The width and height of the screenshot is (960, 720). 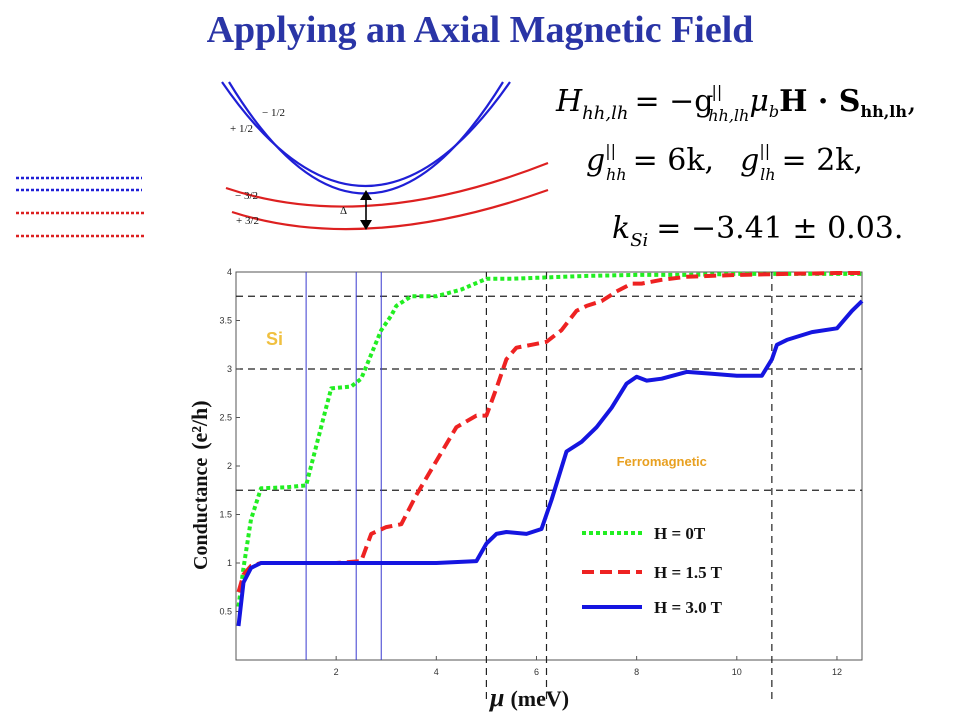 I want to click on x-tick-label-4: 10, so click(x=737, y=672).